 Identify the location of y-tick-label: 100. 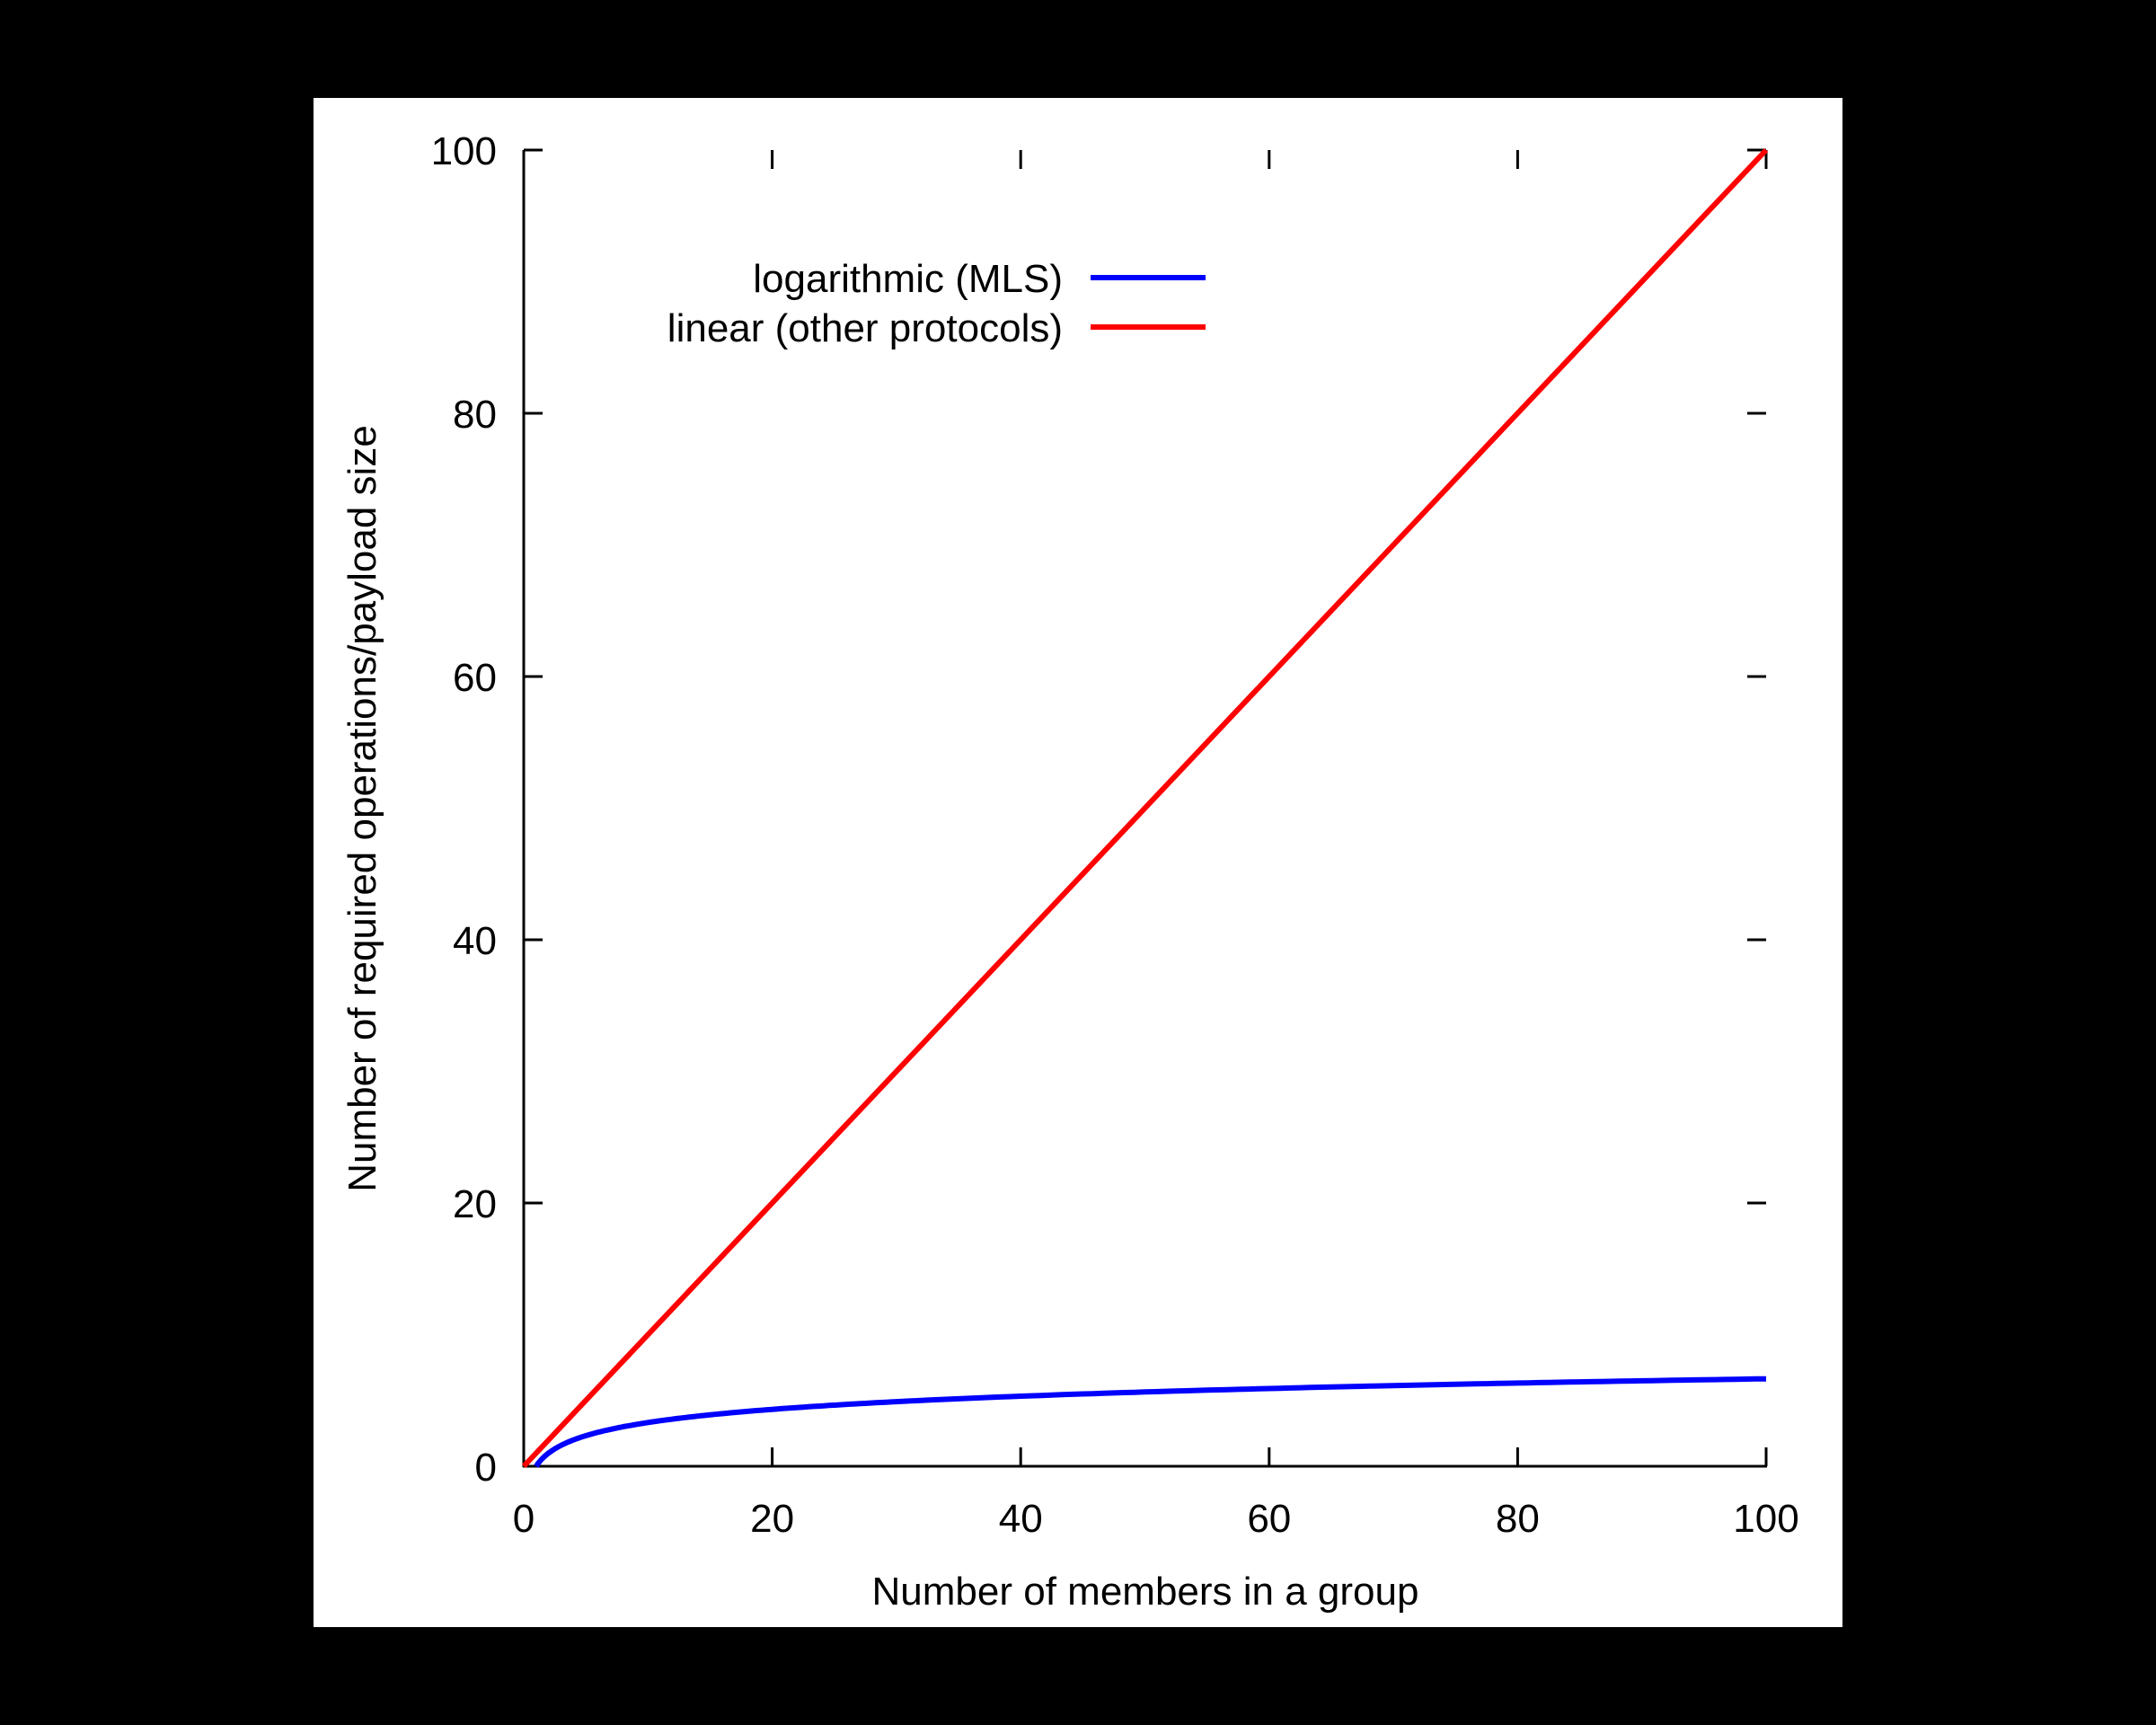
(464, 151).